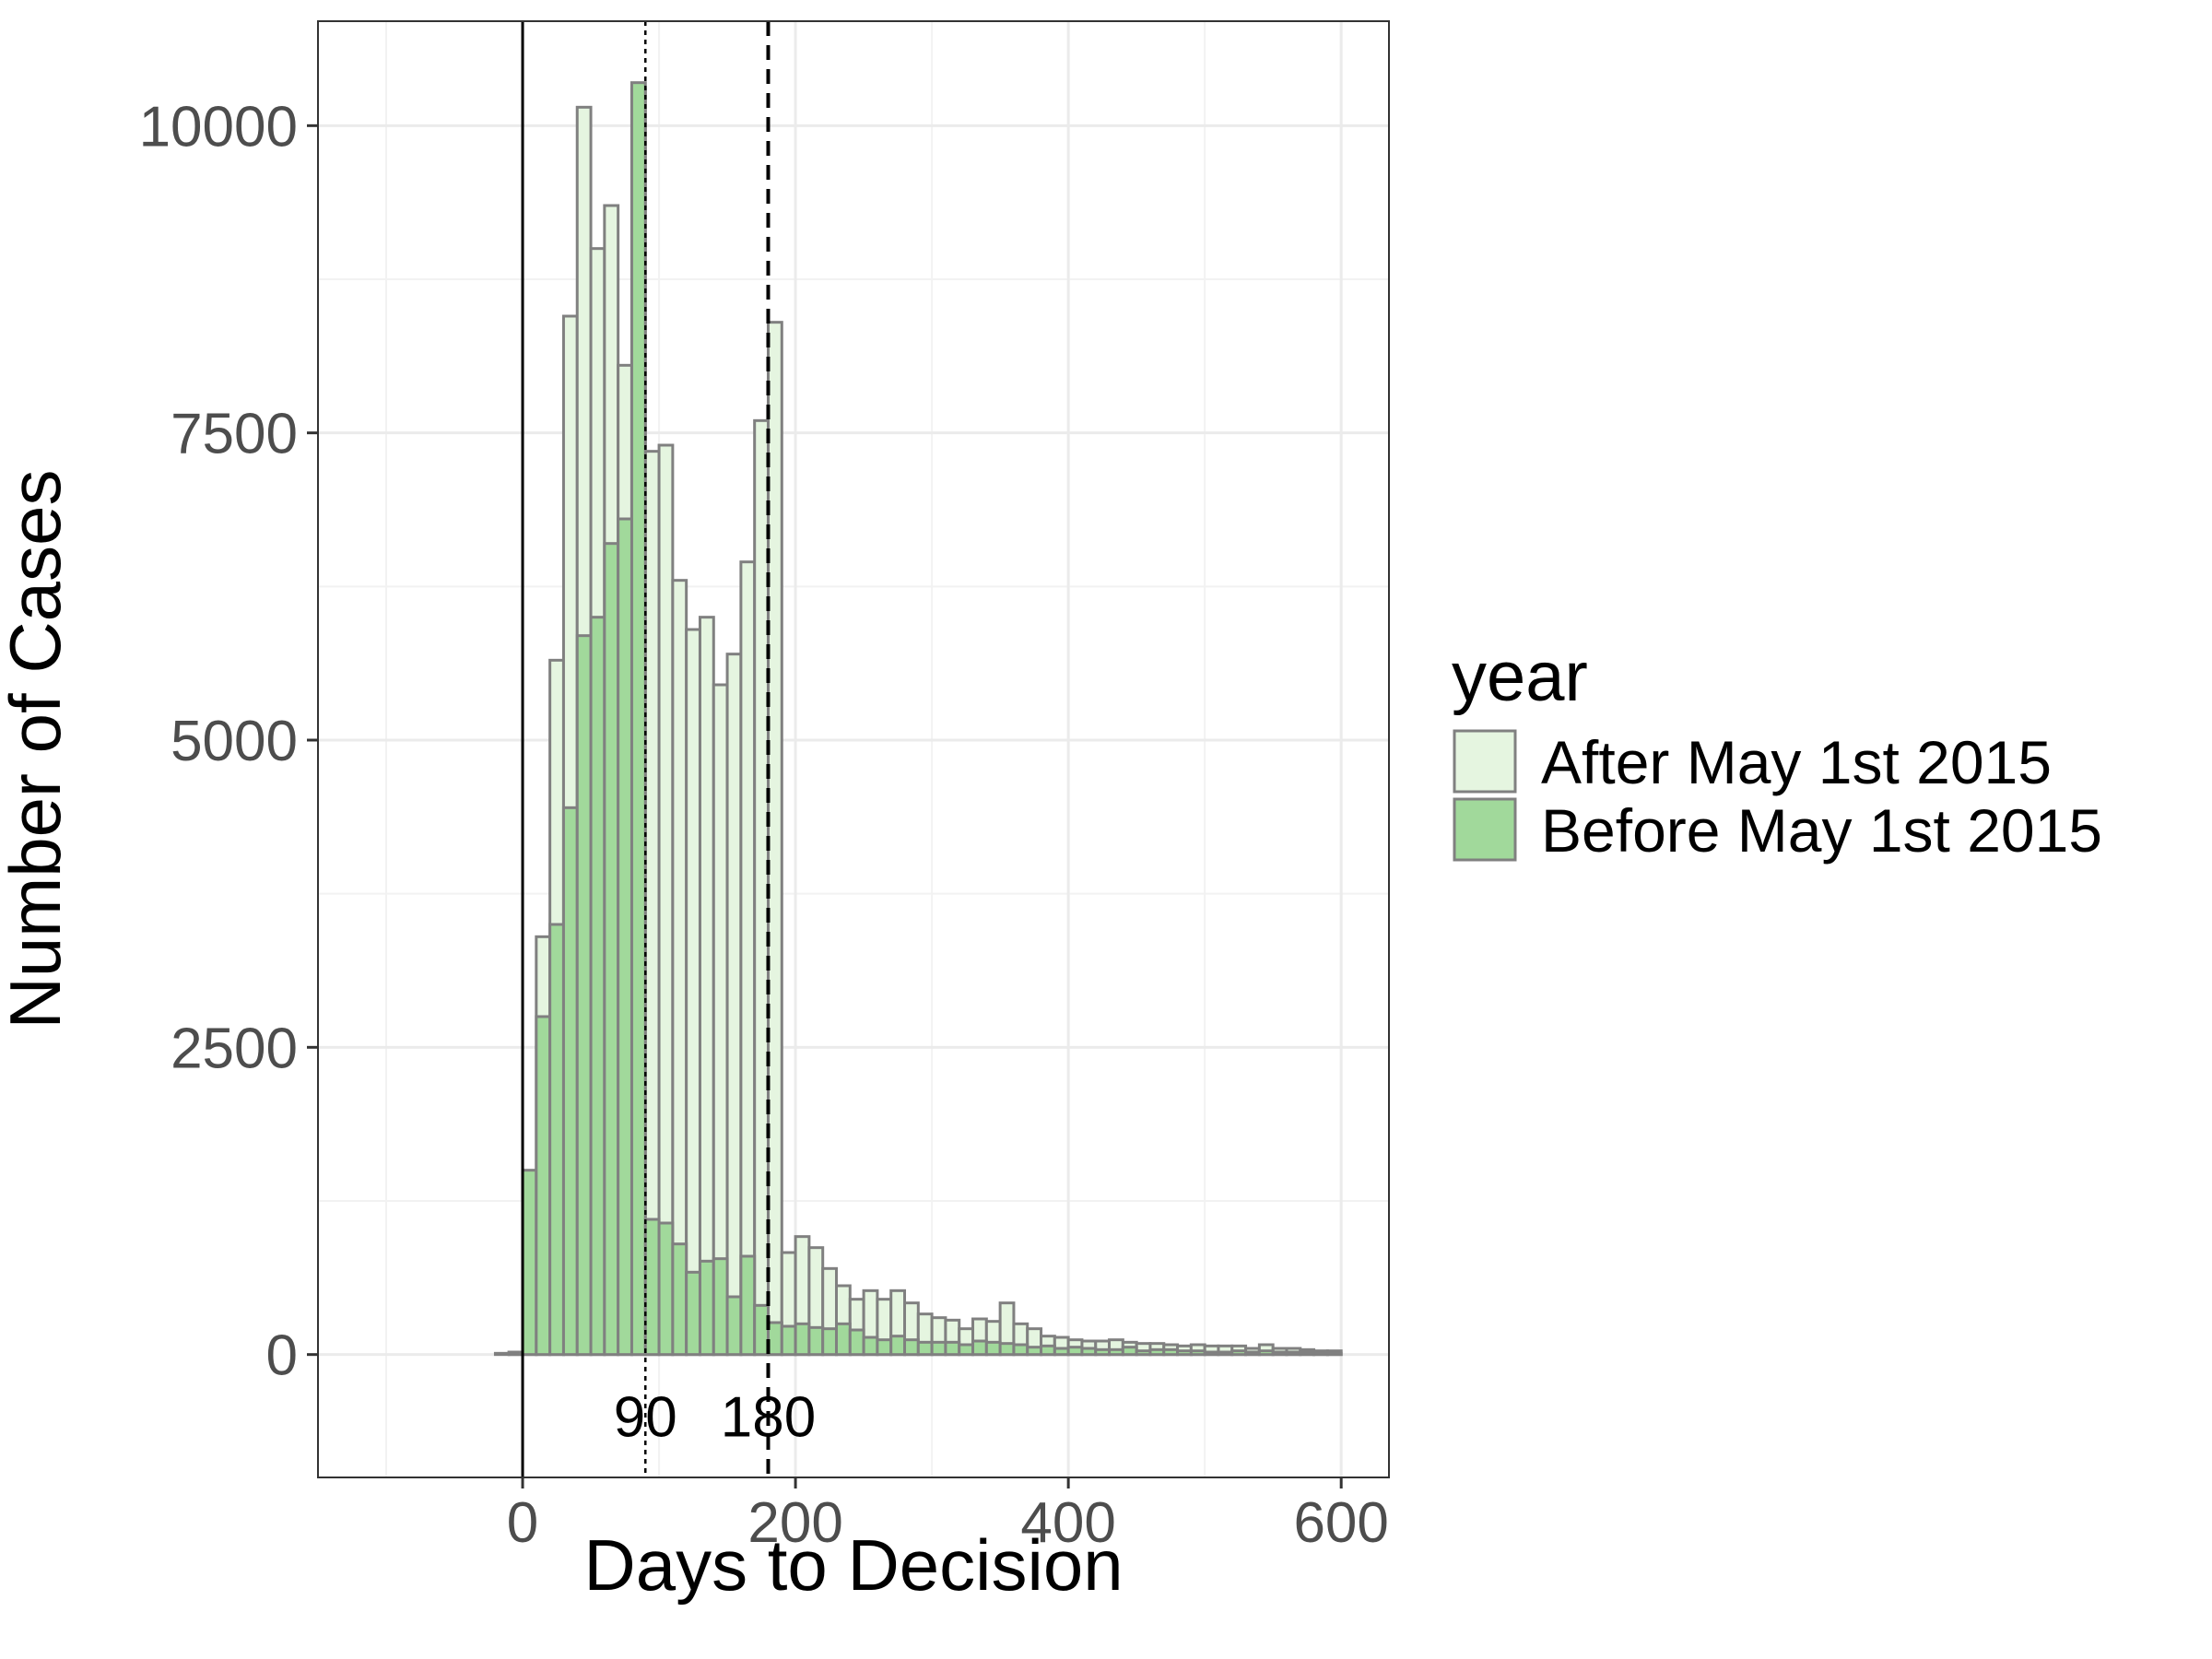  Describe the element at coordinates (1485, 761) in the screenshot. I see `legend-key-after` at that location.